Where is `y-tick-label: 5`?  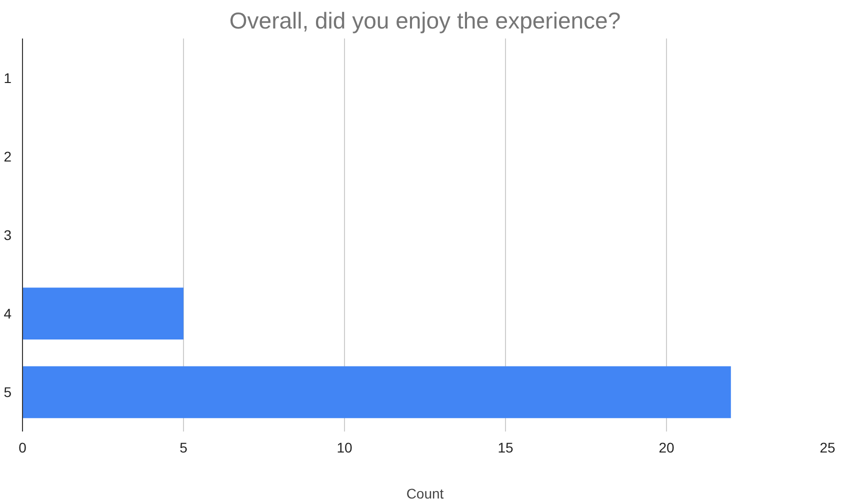 y-tick-label: 5 is located at coordinates (8, 392).